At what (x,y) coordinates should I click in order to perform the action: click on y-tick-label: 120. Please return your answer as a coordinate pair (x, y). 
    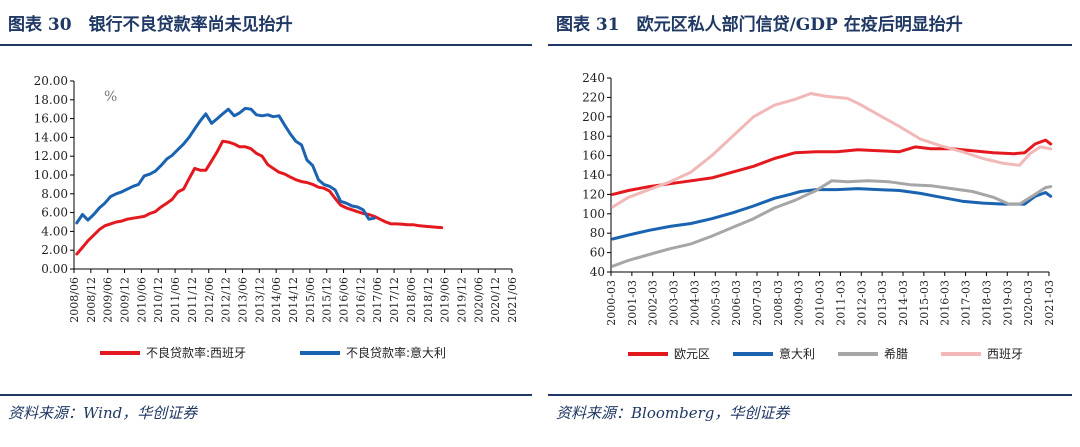
    Looking at the image, I should click on (593, 194).